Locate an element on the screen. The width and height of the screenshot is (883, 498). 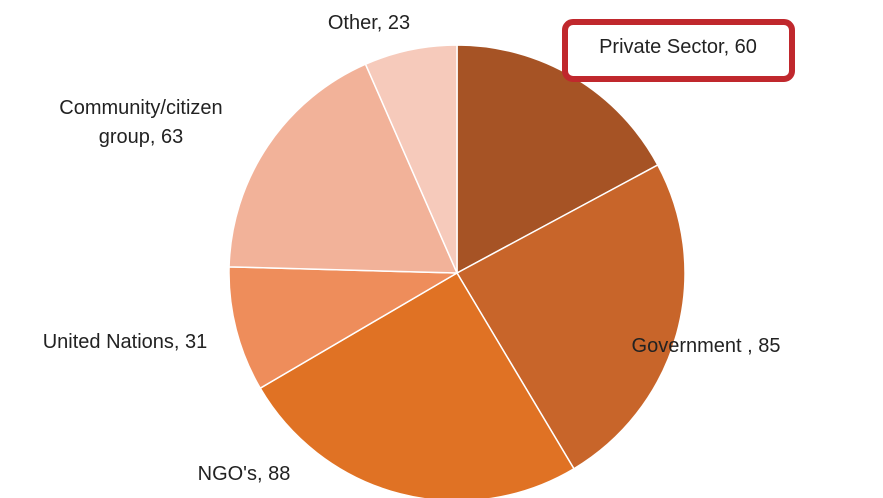
data-label-text-united-nations: United Nations, 31 is located at coordinates (125, 342).